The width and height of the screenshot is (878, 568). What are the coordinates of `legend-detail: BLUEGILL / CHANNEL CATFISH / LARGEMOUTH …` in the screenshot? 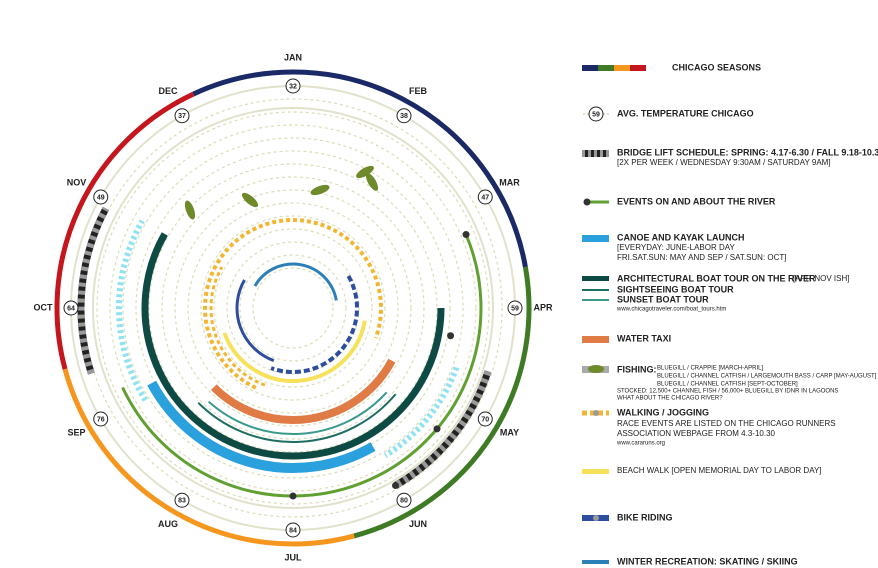 It's located at (767, 377).